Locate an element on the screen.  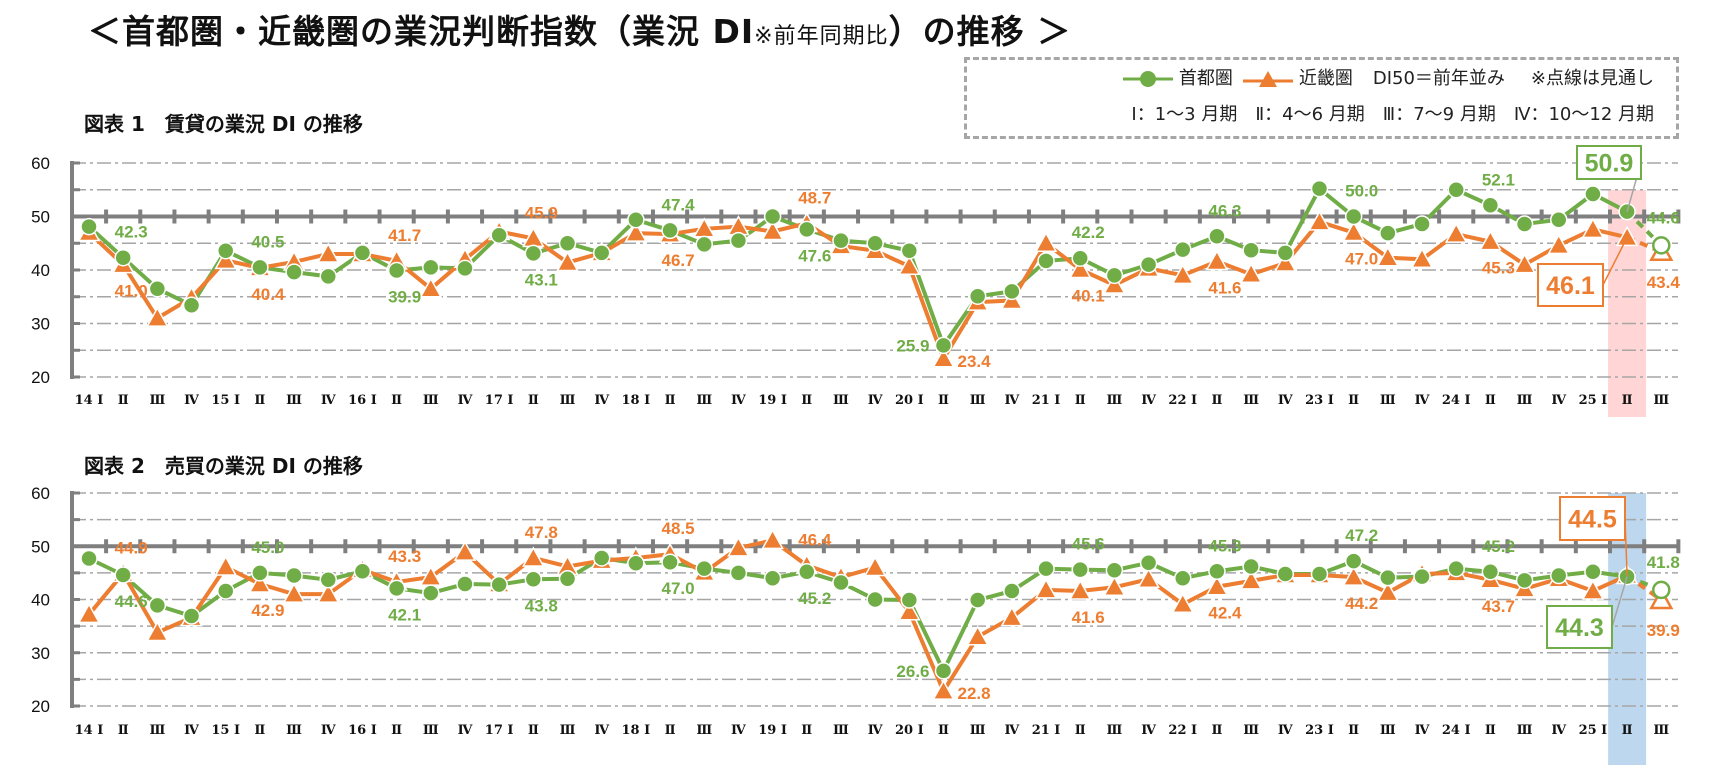
x-tick-label: 24 Ⅰ is located at coordinates (1456, 730).